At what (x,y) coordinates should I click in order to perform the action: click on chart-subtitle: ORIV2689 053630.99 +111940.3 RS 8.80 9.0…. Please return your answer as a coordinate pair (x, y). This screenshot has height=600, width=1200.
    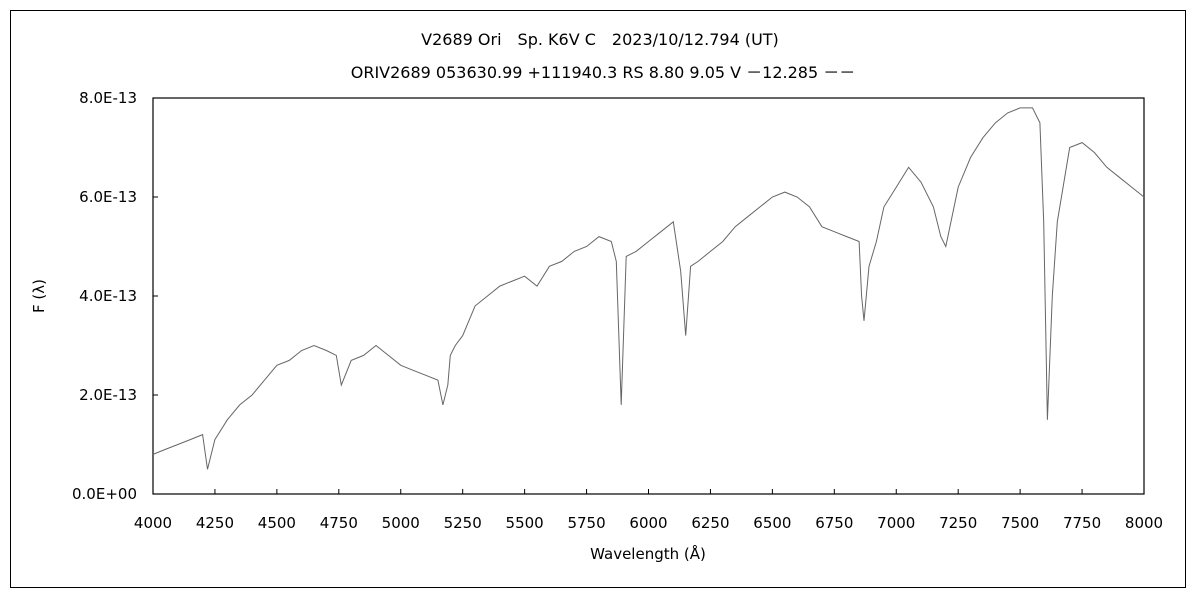
    Looking at the image, I should click on (603, 72).